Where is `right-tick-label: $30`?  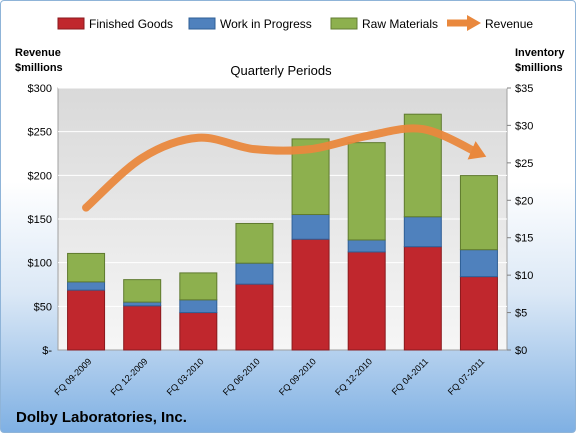 right-tick-label: $30 is located at coordinates (524, 126).